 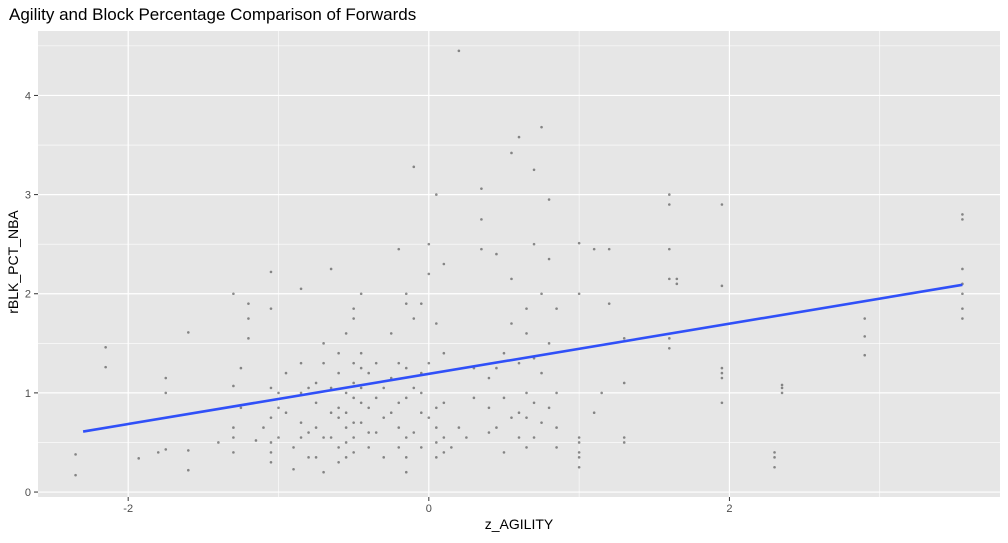 I want to click on y-tick-label: 1, so click(x=28, y=394).